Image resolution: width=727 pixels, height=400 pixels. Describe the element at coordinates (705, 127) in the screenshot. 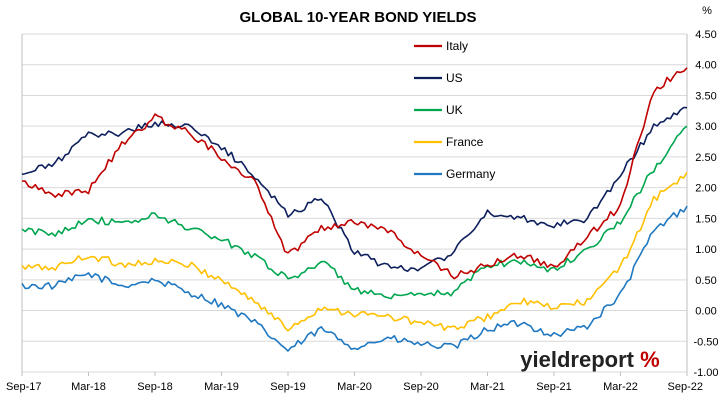

I see `y-tick-label: 3.00` at that location.